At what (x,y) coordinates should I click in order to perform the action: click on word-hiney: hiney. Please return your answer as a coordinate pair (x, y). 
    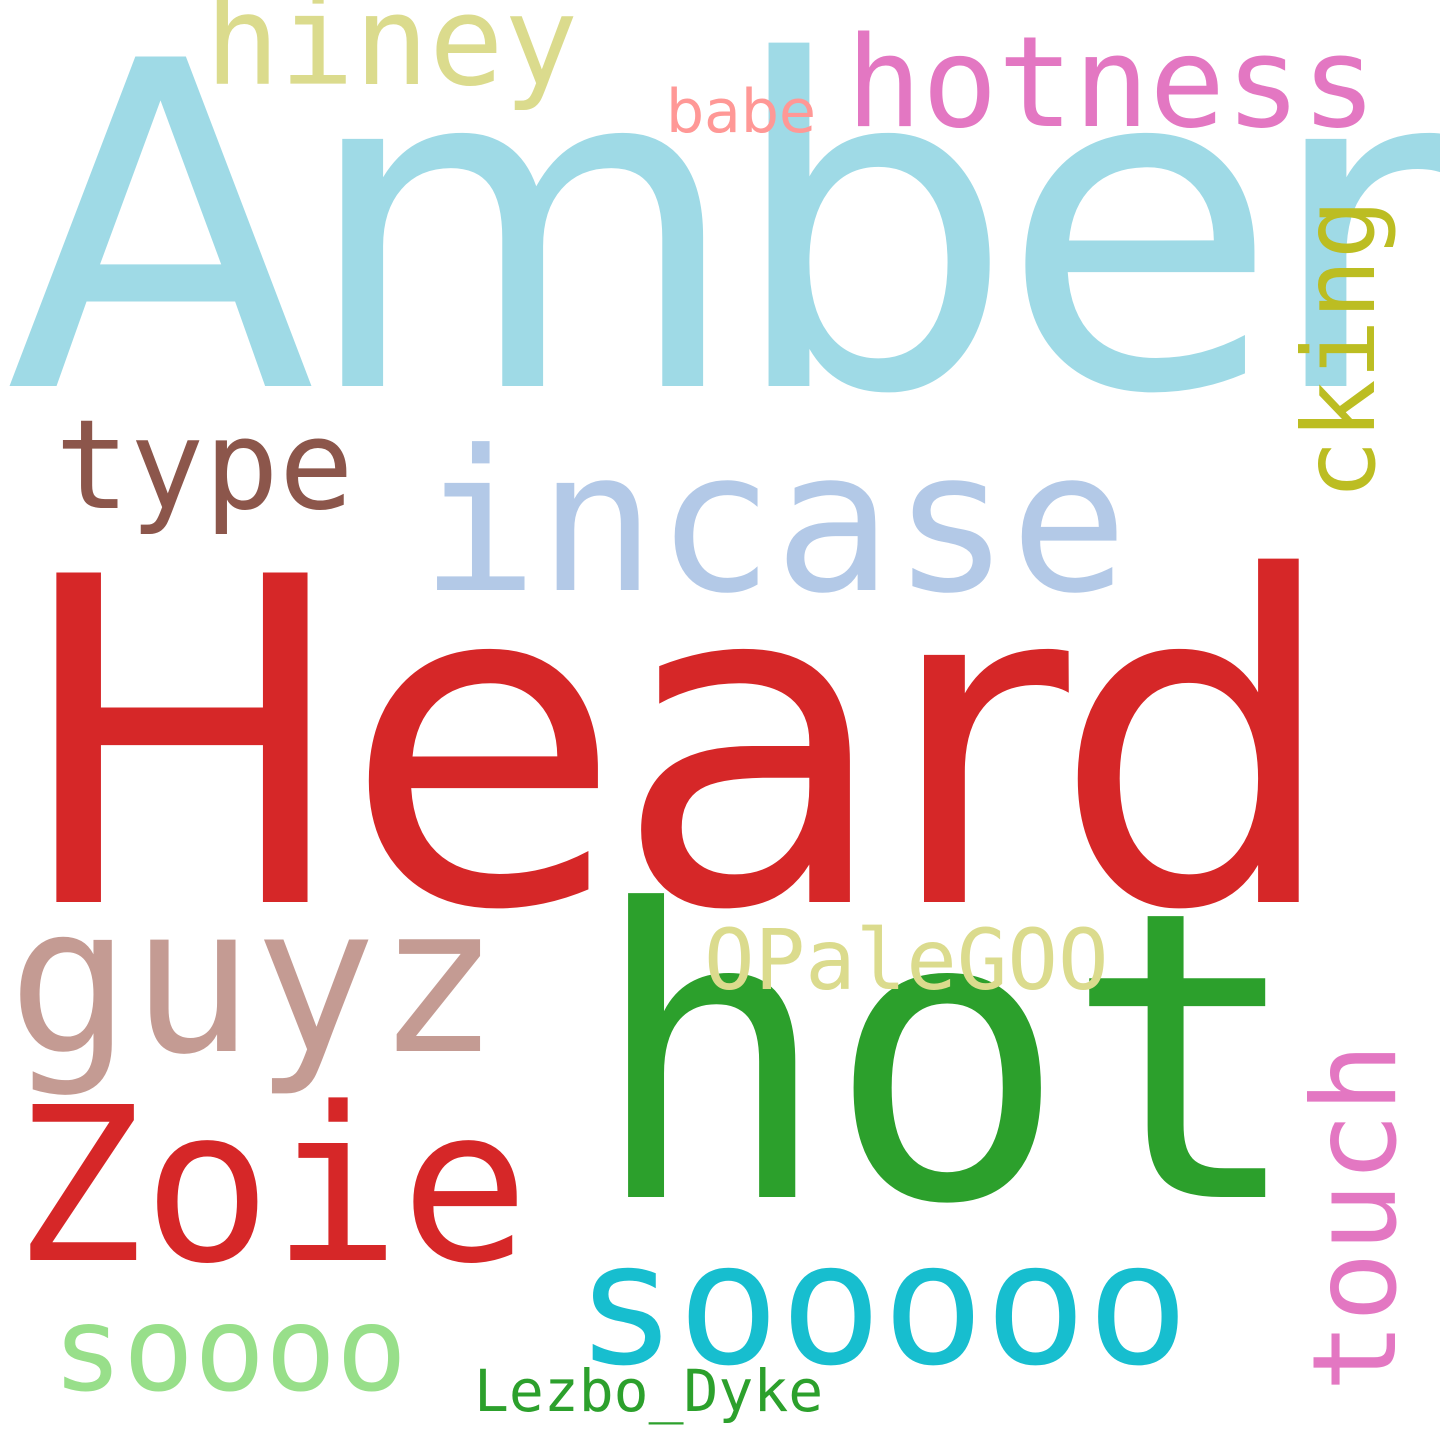
    Looking at the image, I should click on (392, 57).